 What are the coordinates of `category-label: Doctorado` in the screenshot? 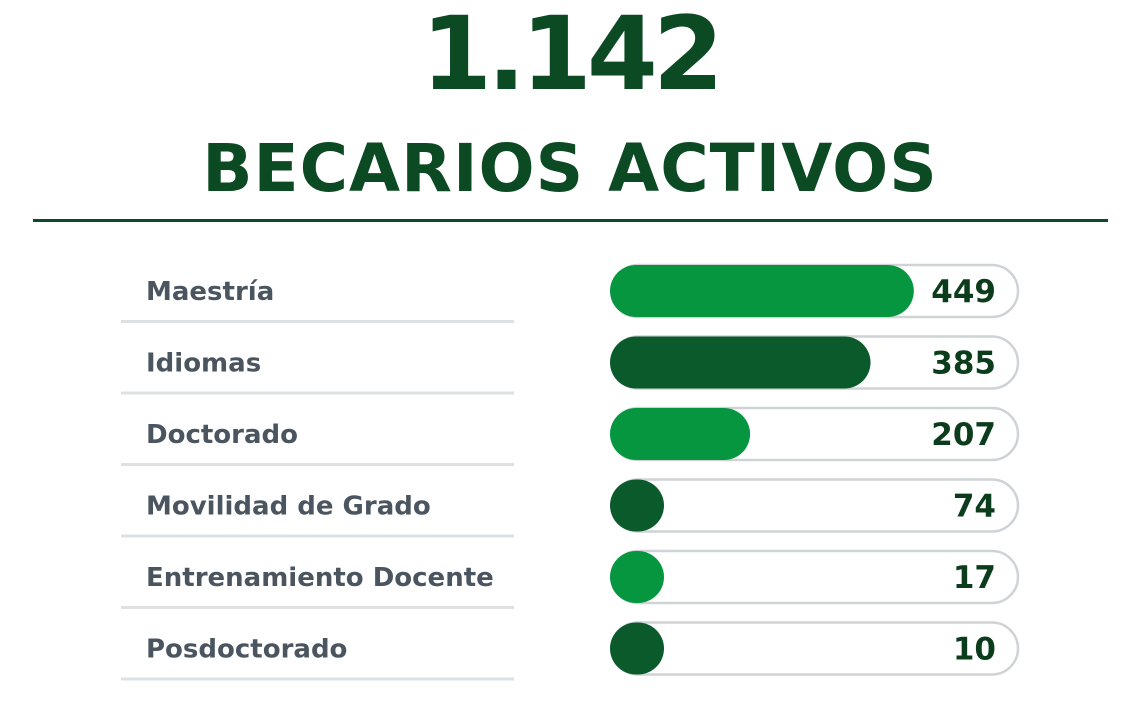 It's located at (222, 435).